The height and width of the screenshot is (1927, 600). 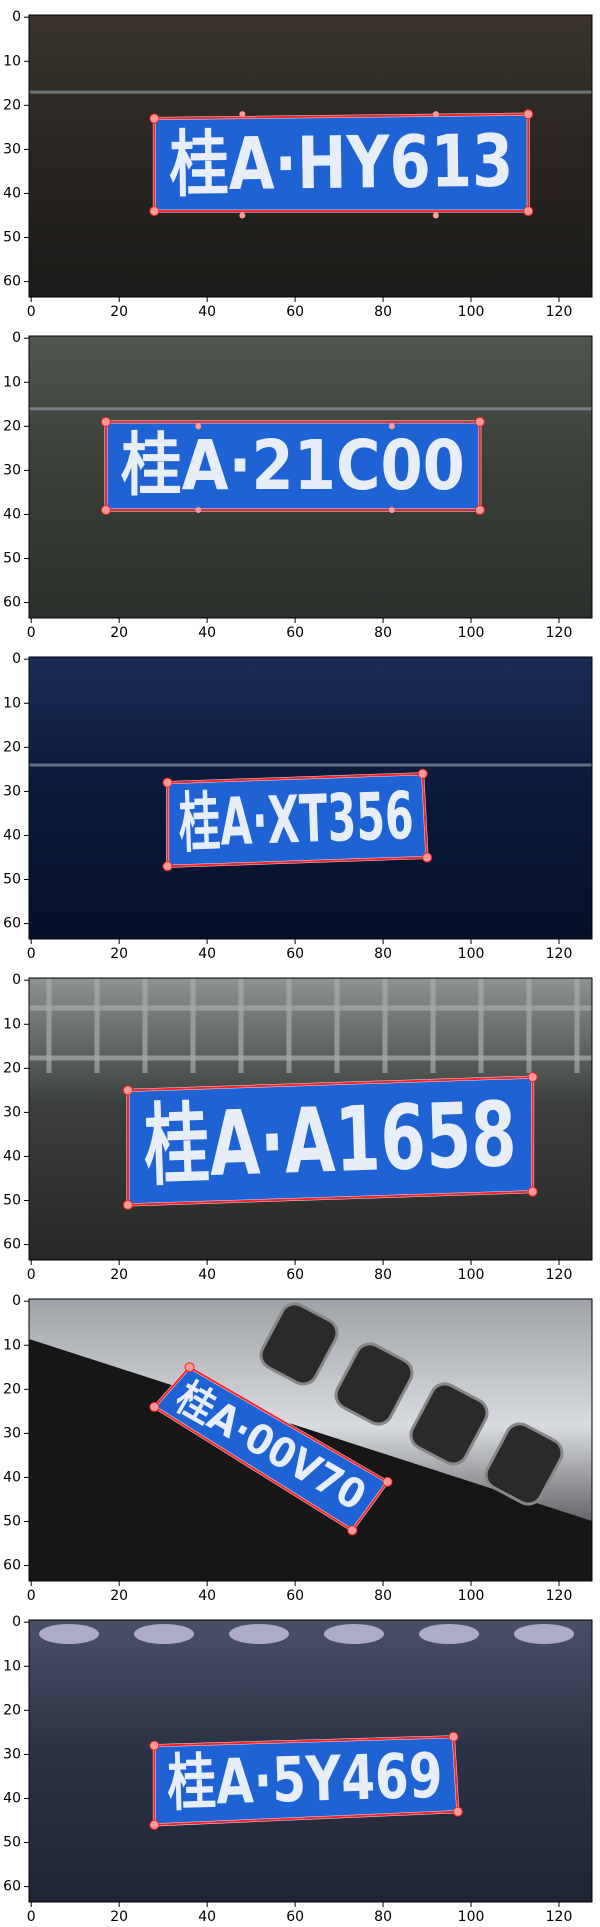 What do you see at coordinates (293, 466) in the screenshot?
I see `plate-number-text: 桂A·21C00` at bounding box center [293, 466].